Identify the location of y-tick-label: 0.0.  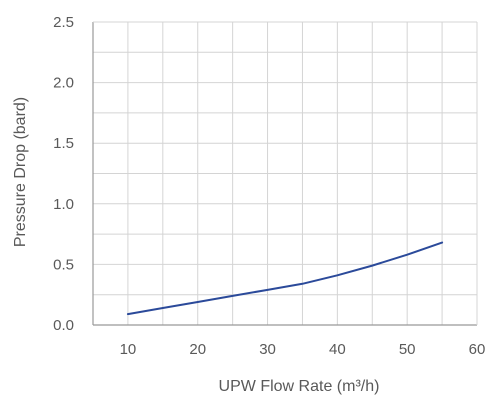
(63, 325).